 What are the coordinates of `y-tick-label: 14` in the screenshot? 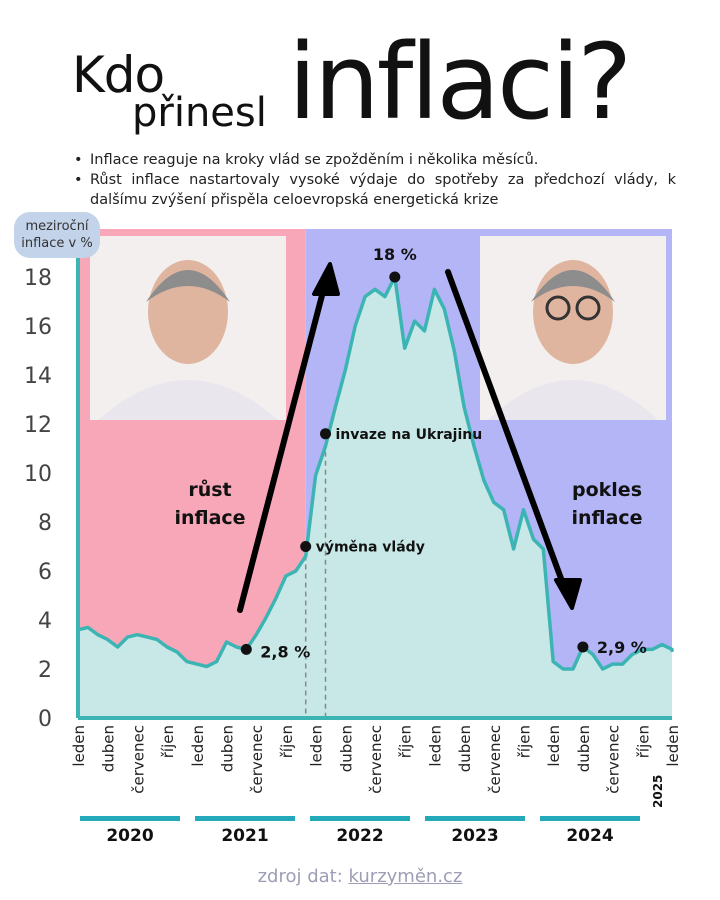 It's located at (38, 376).